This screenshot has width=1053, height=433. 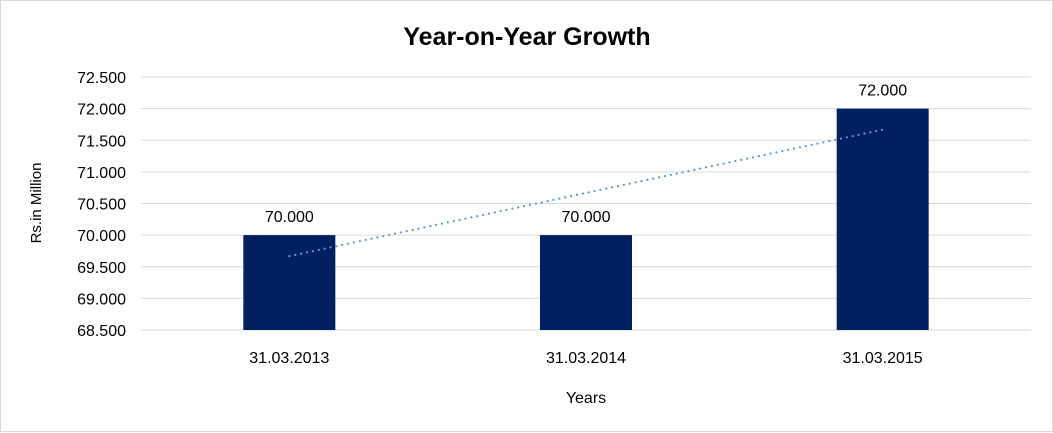 I want to click on y-tick-label: 70.000, so click(x=101, y=236).